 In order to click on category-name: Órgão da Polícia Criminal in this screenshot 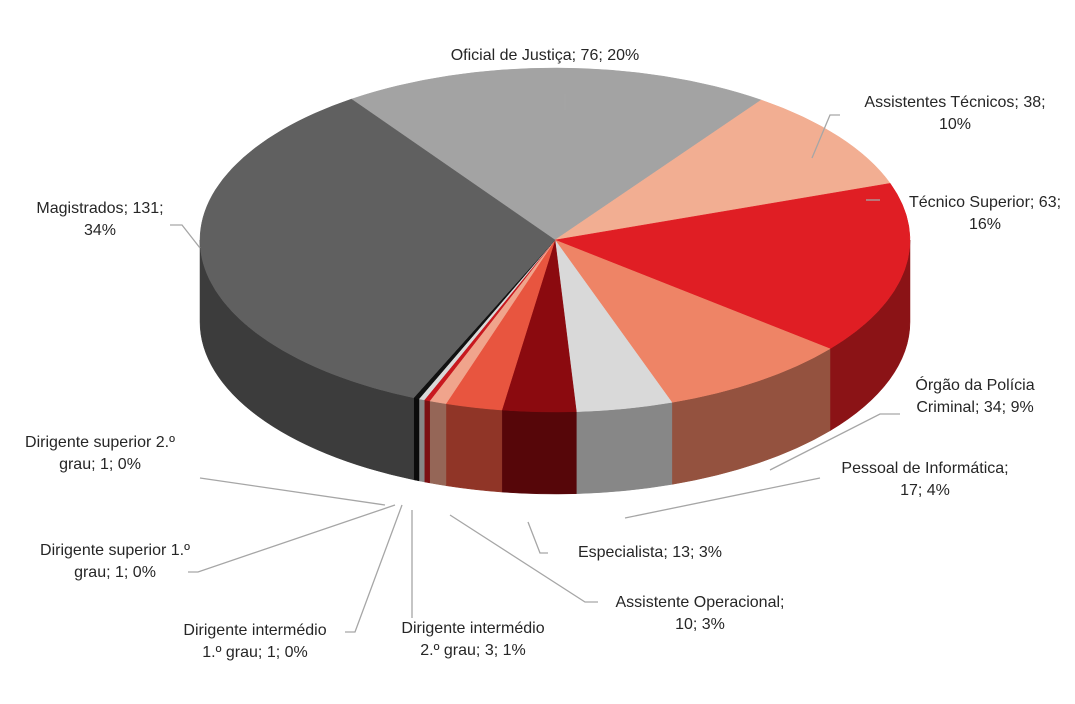, I will do `click(975, 396)`.